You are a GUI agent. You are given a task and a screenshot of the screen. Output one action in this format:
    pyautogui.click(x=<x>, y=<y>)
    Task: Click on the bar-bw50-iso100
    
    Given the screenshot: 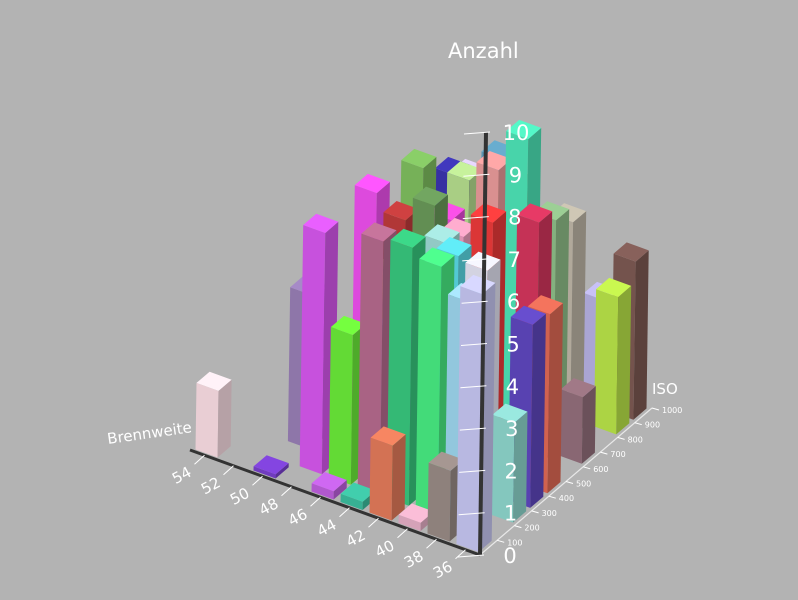 What is the action you would take?
    pyautogui.click(x=271, y=467)
    